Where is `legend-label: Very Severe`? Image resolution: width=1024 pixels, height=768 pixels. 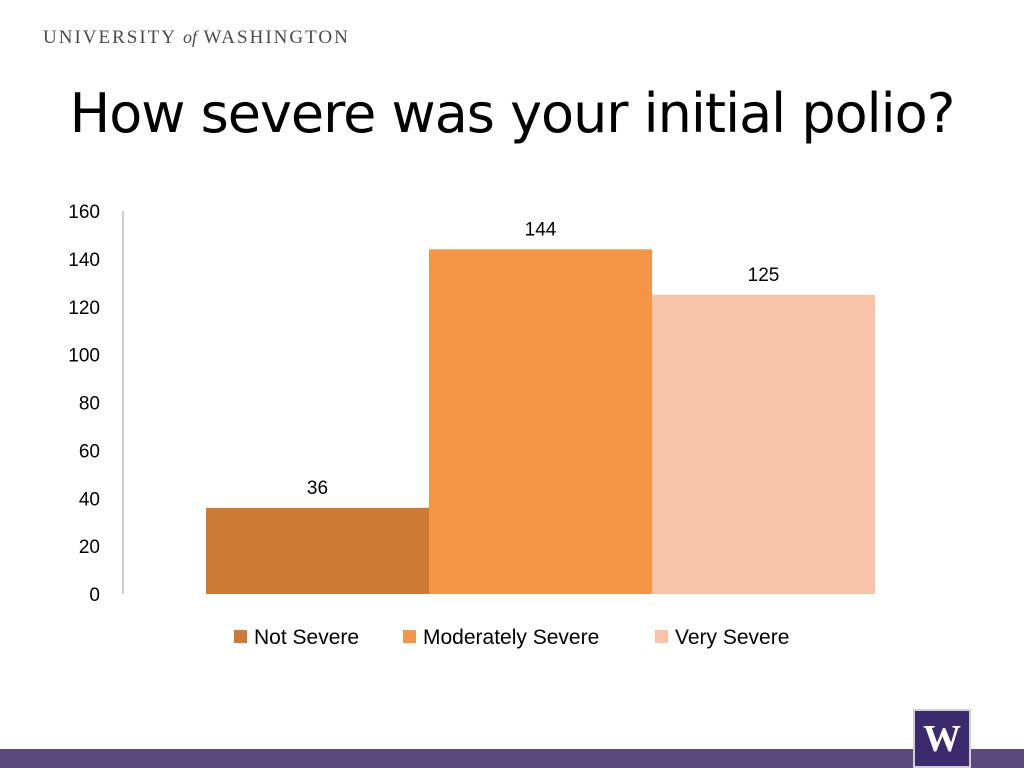
legend-label: Very Severe is located at coordinates (732, 637).